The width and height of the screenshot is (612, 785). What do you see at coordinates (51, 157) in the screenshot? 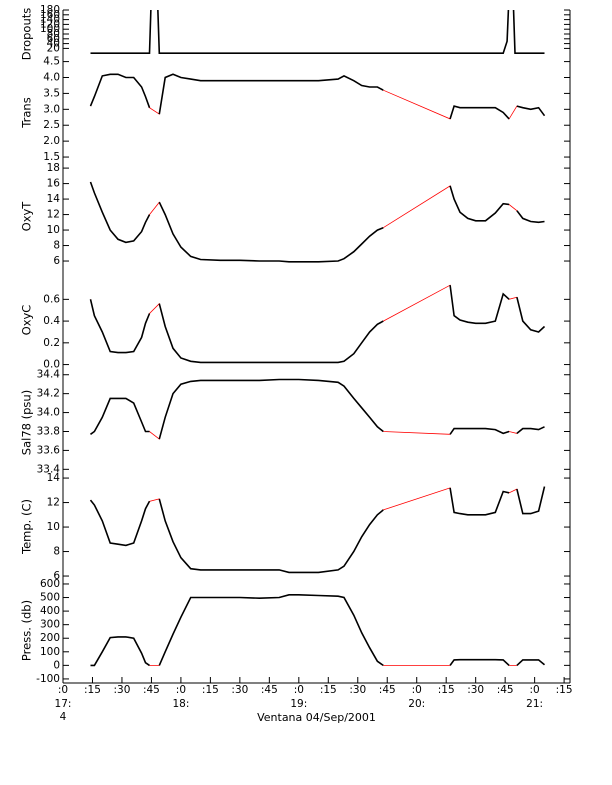
I see `y-tick-label: 1.5` at bounding box center [51, 157].